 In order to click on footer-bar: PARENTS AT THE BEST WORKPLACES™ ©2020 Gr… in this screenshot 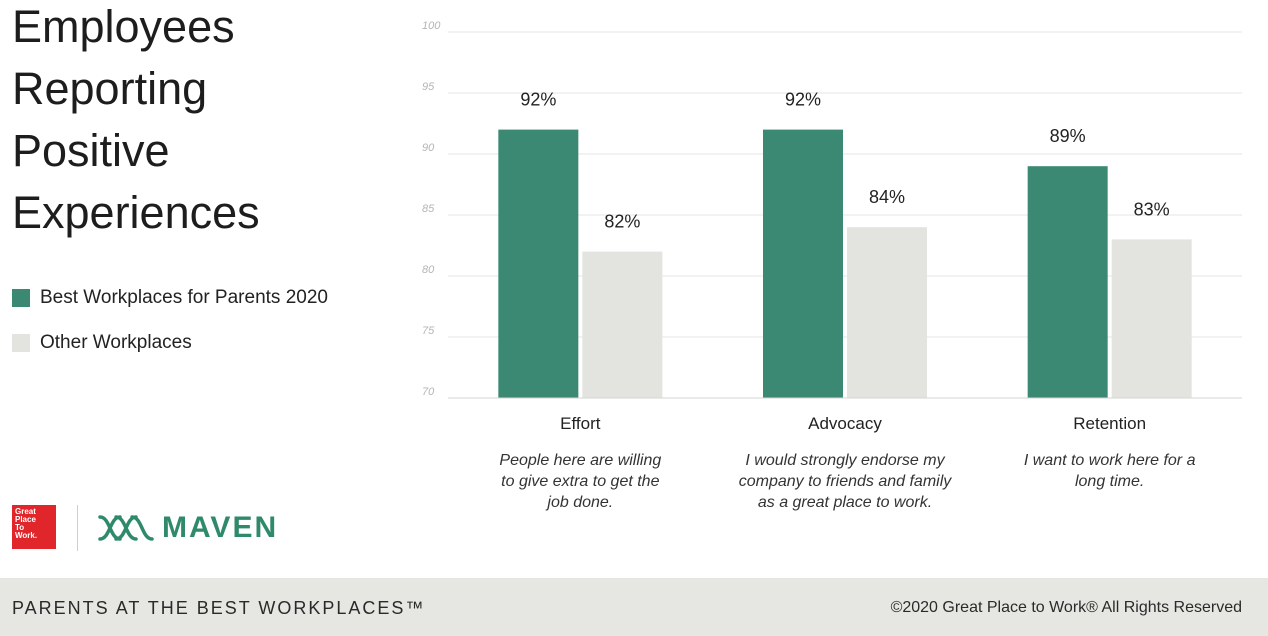, I will do `click(634, 607)`.